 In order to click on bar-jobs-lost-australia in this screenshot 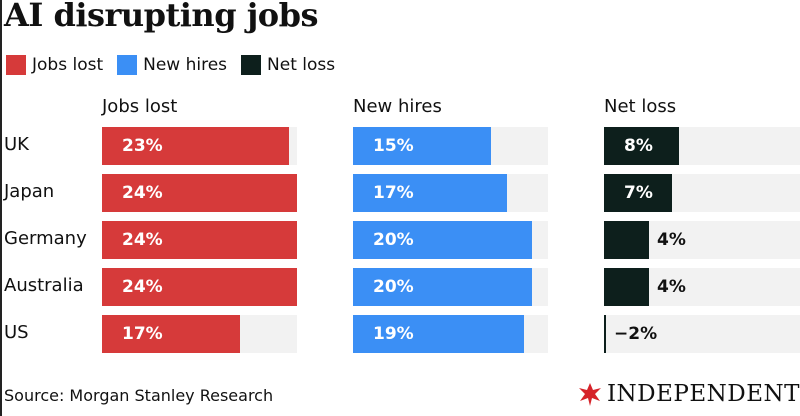, I will do `click(199, 287)`.